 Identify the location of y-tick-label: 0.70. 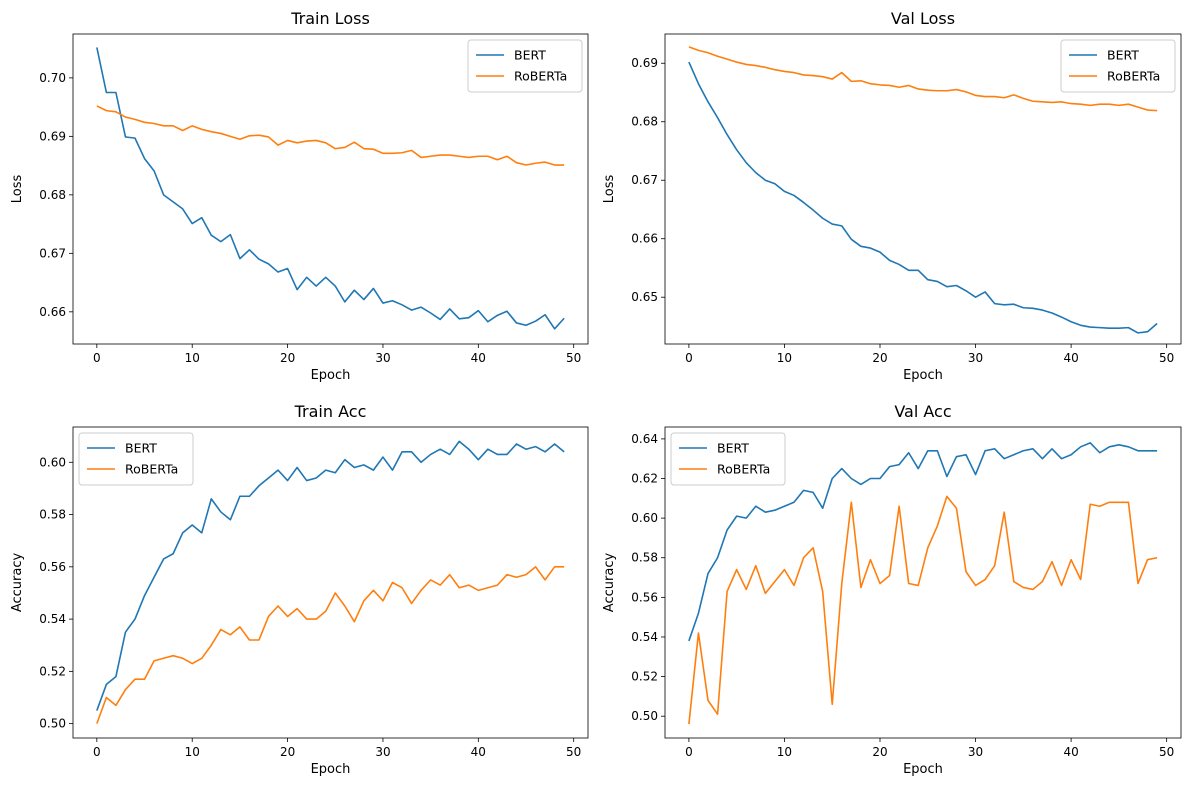
(52, 78).